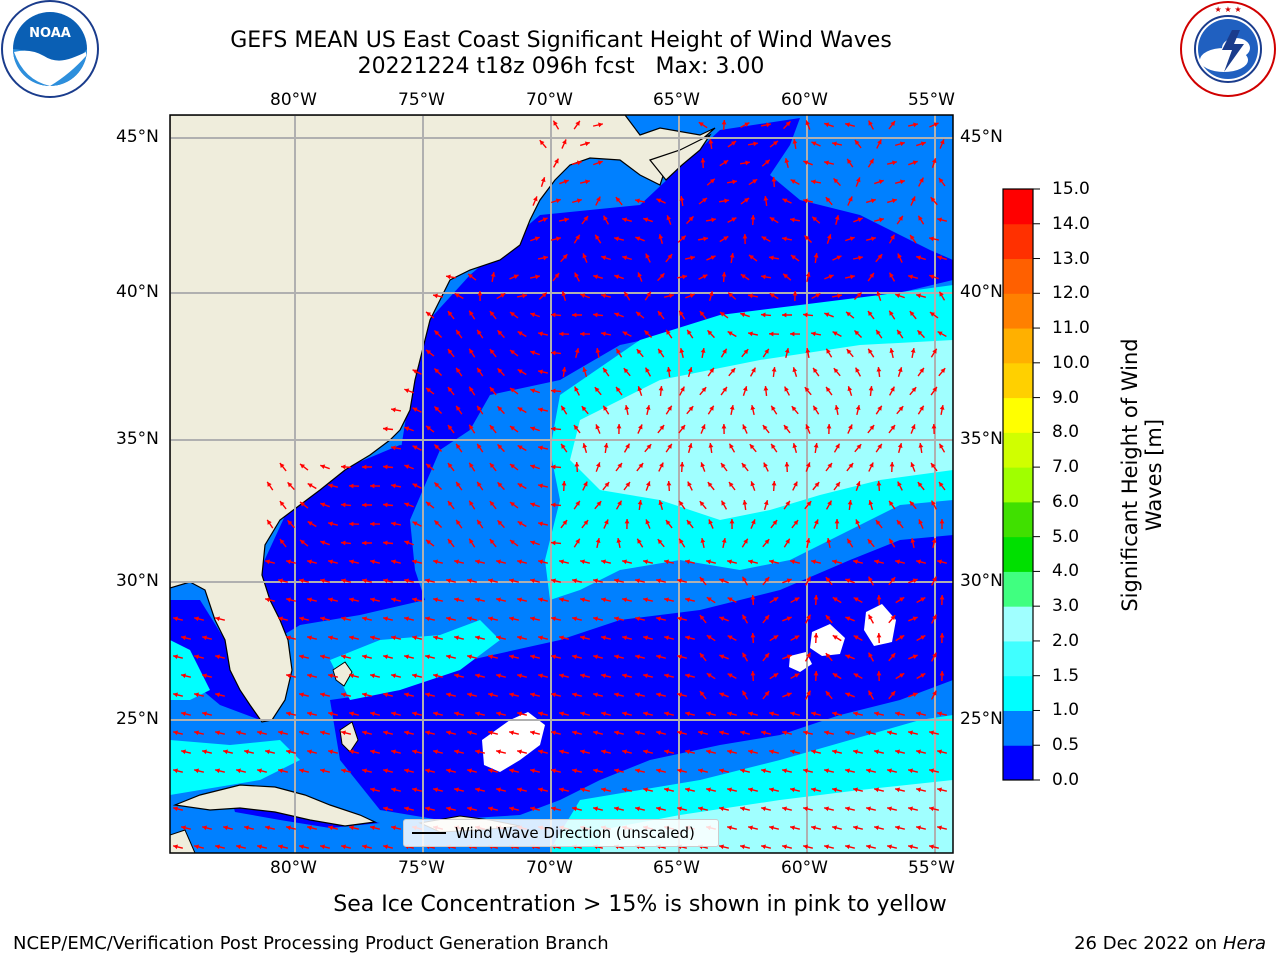 The image size is (1280, 960). What do you see at coordinates (1066, 501) in the screenshot?
I see `colorbar-tick-label: 6.0` at bounding box center [1066, 501].